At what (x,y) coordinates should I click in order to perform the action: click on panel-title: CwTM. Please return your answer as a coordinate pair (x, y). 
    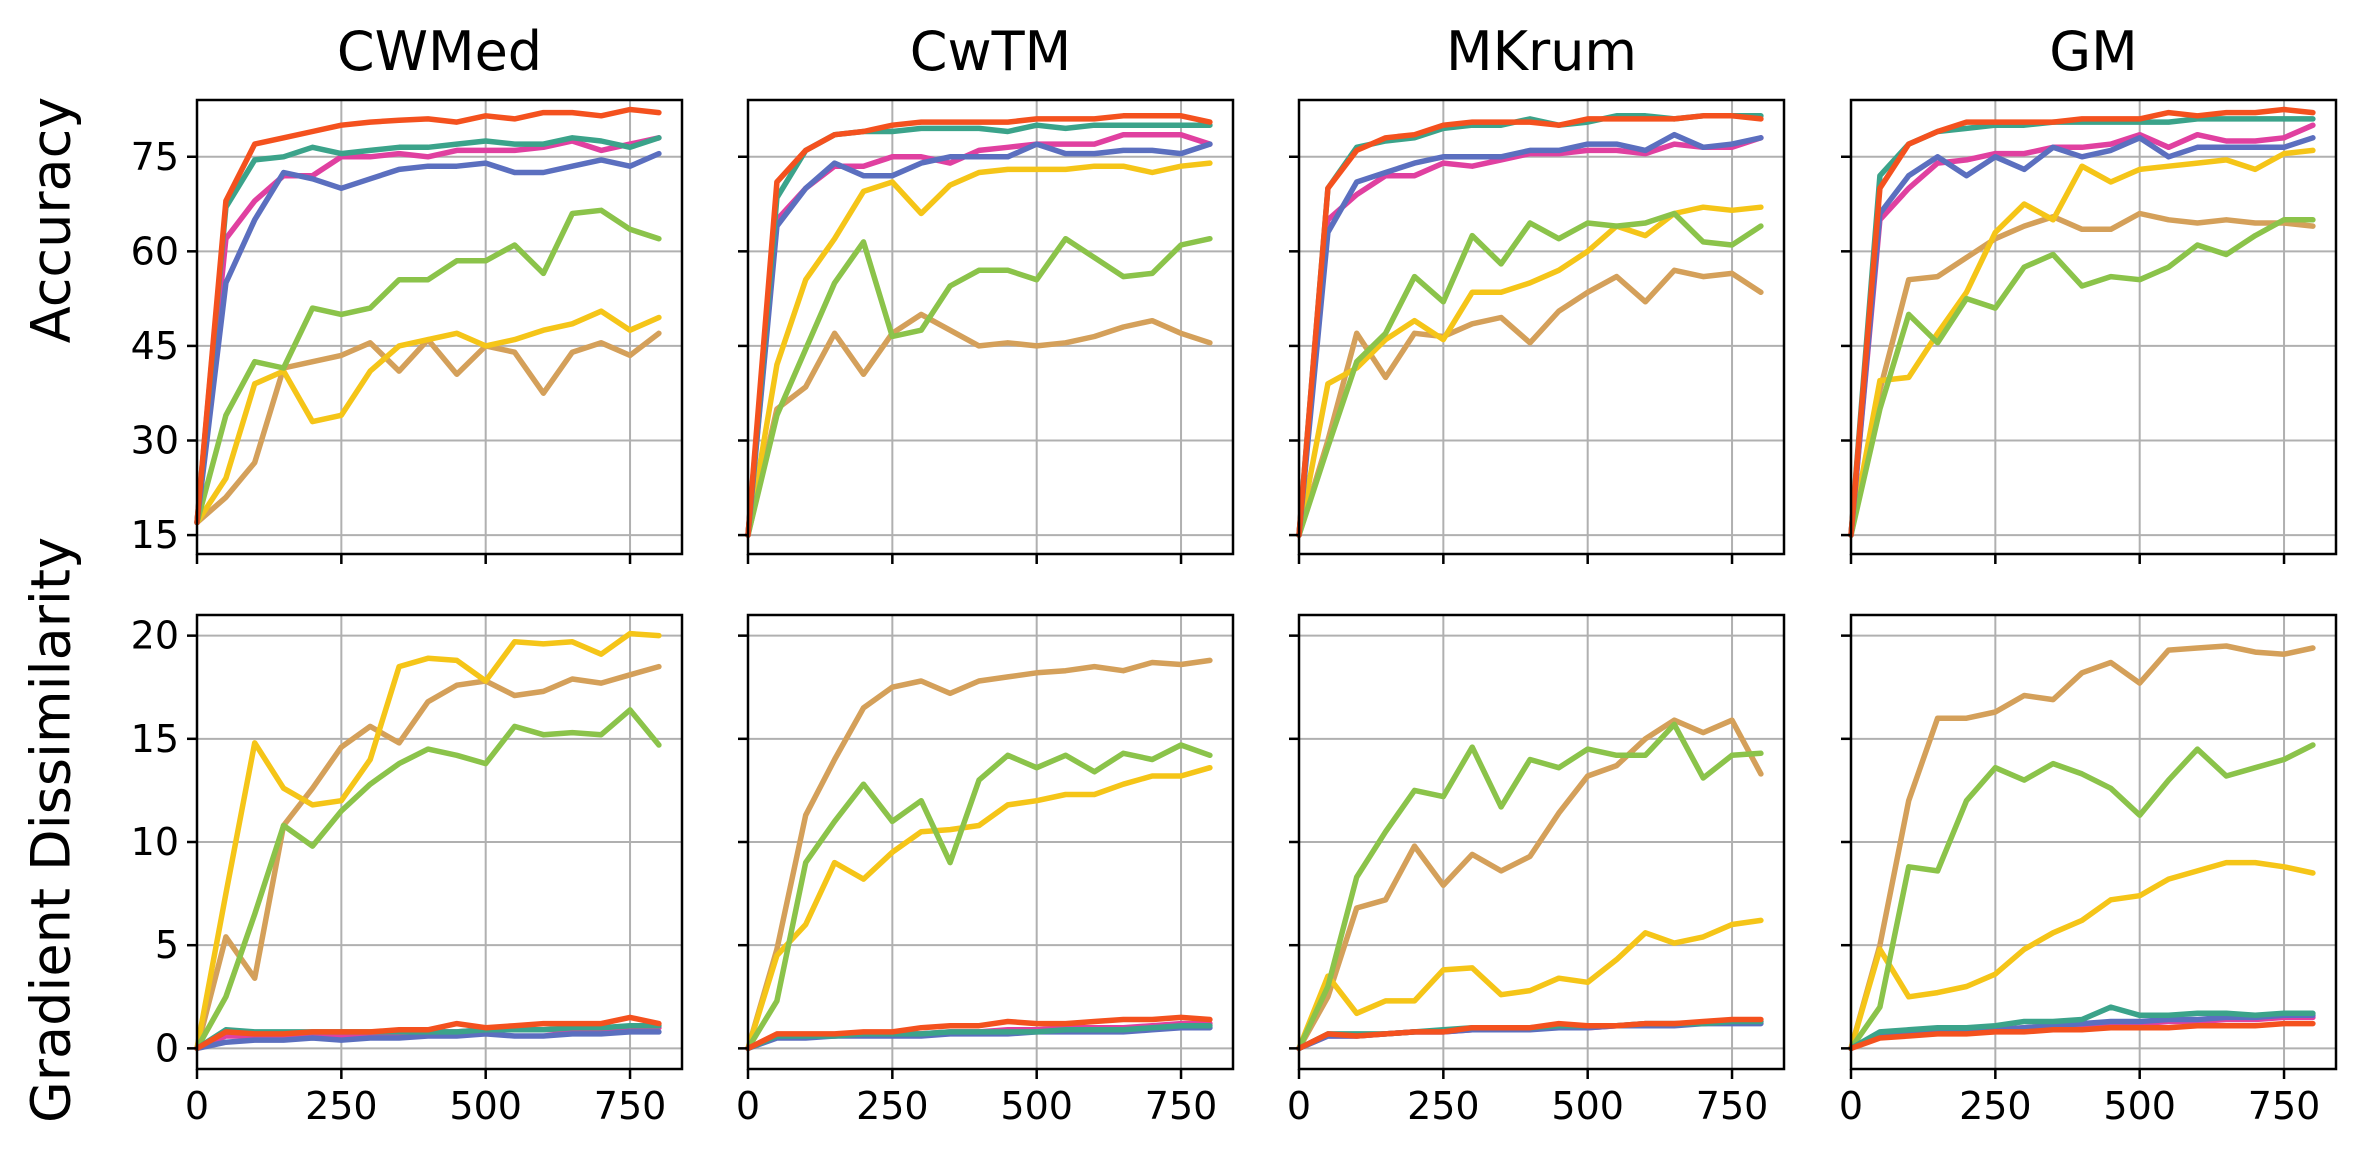
    Looking at the image, I should click on (990, 51).